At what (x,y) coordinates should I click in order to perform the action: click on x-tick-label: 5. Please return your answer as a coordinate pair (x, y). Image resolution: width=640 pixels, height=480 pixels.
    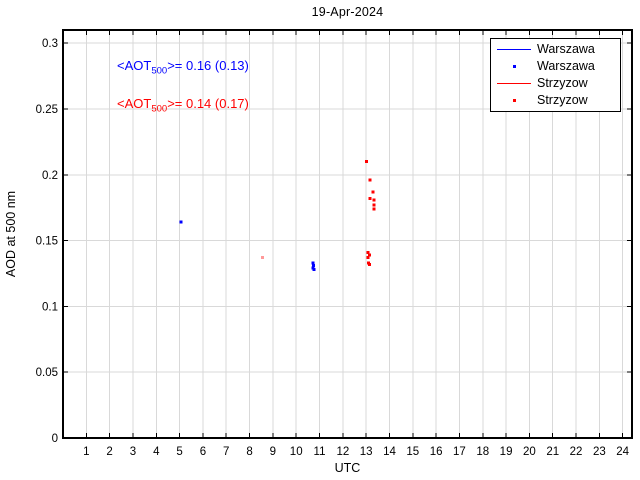
    Looking at the image, I should click on (179, 452).